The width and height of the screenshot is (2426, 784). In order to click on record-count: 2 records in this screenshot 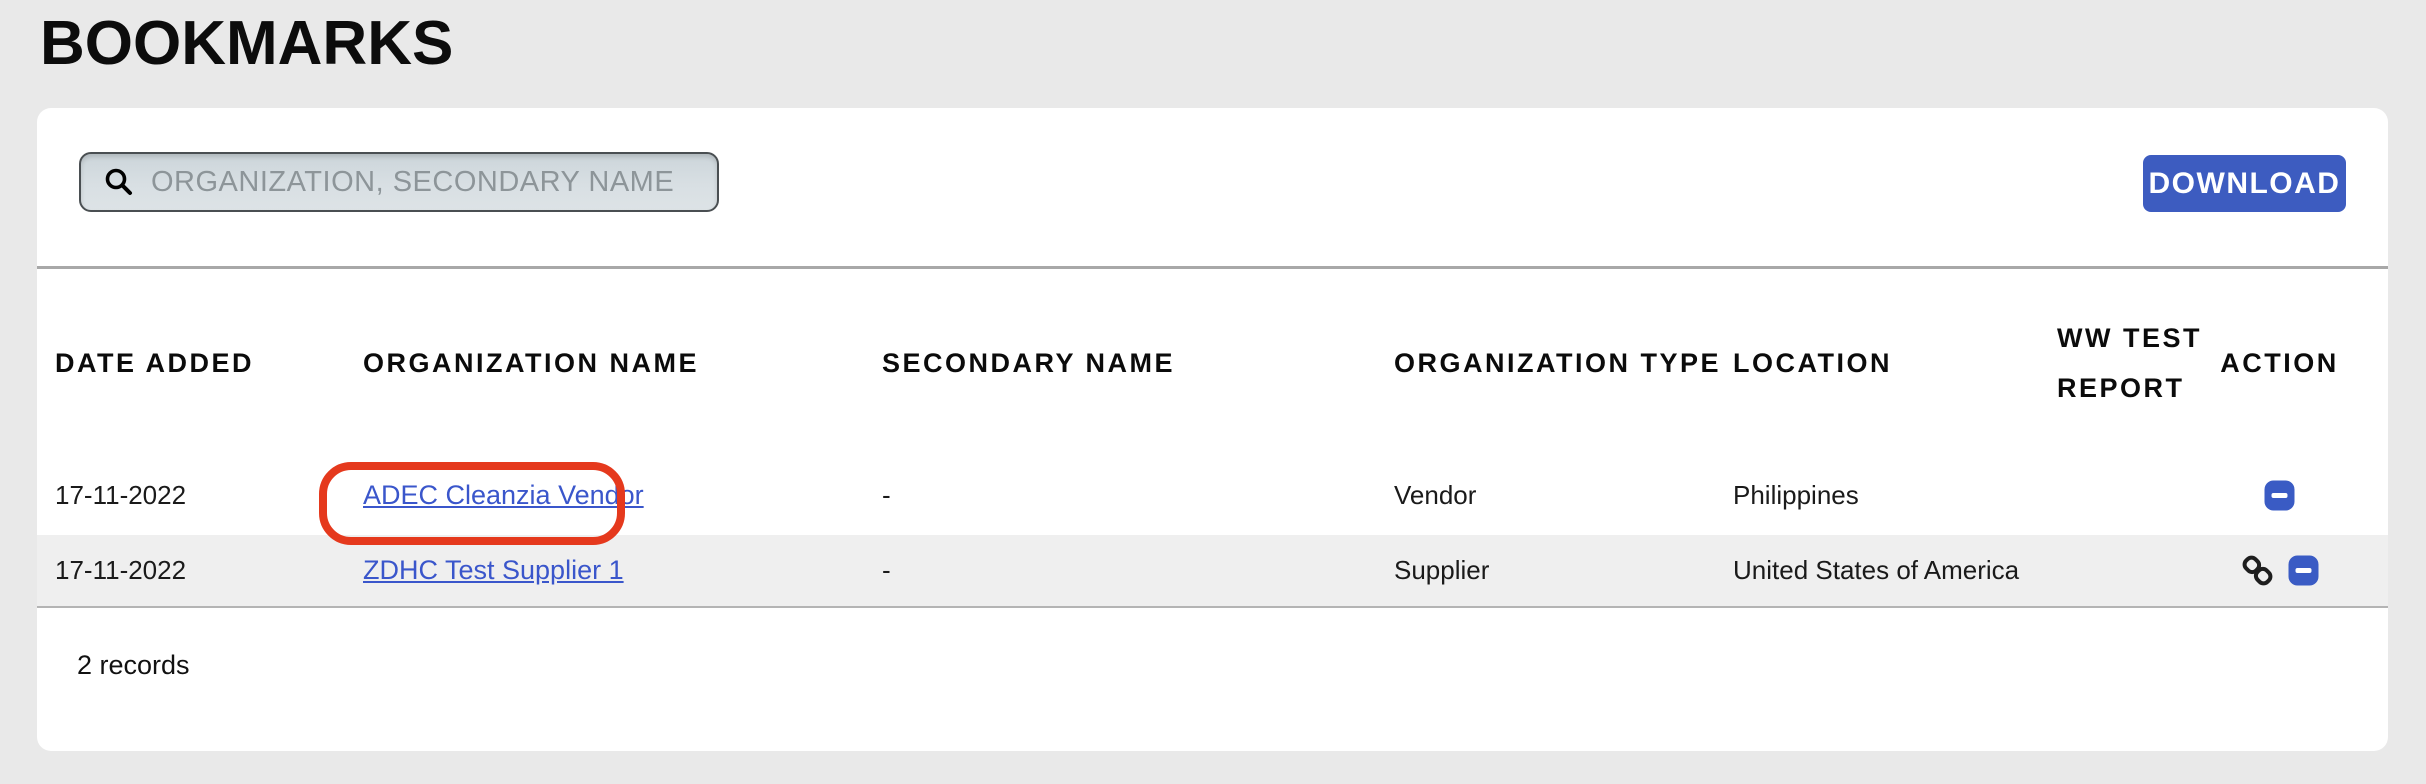, I will do `click(133, 665)`.